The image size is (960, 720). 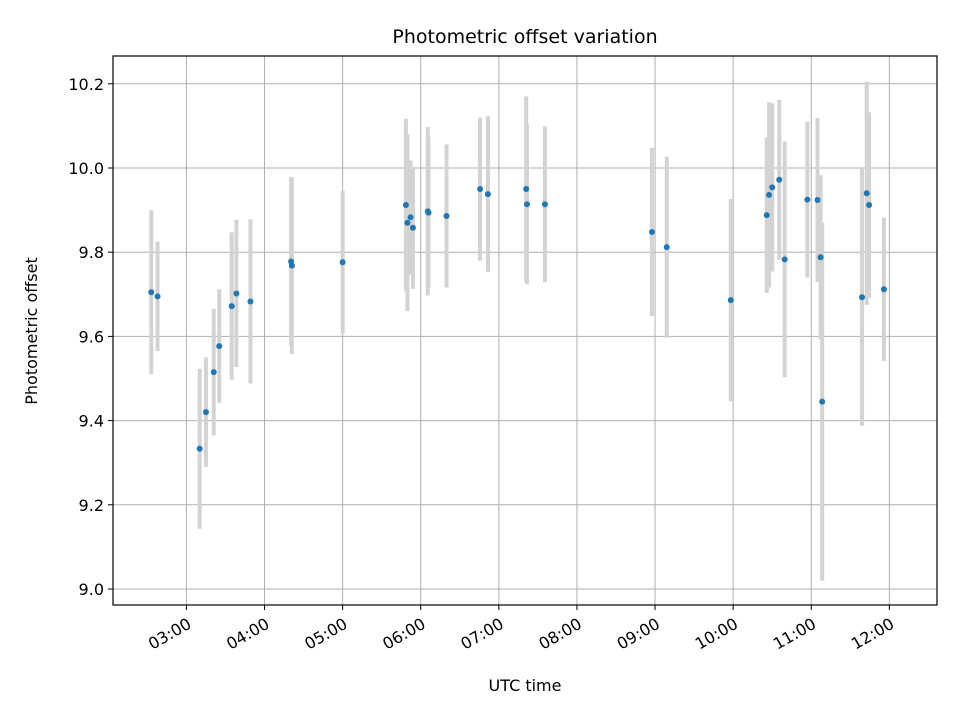 I want to click on y-tick-label: 9.0, so click(x=91, y=589).